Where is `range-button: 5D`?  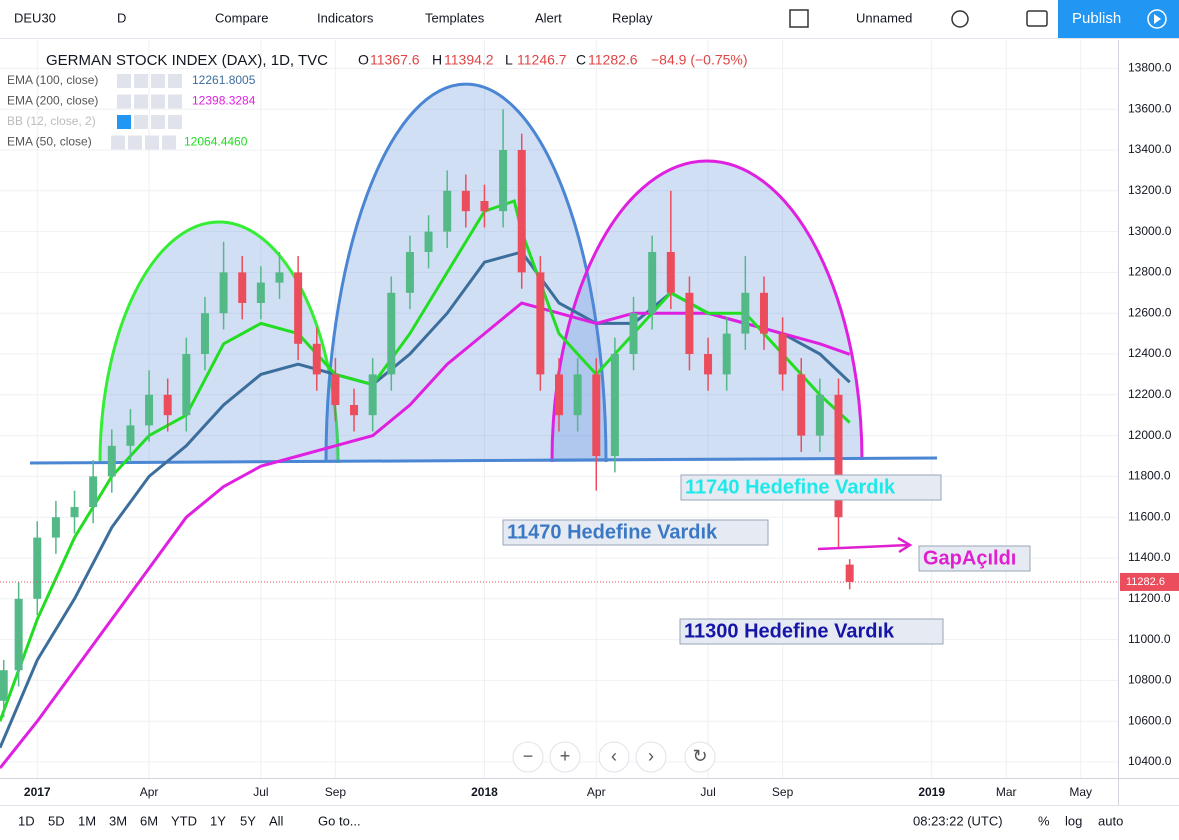 range-button: 5D is located at coordinates (56, 820).